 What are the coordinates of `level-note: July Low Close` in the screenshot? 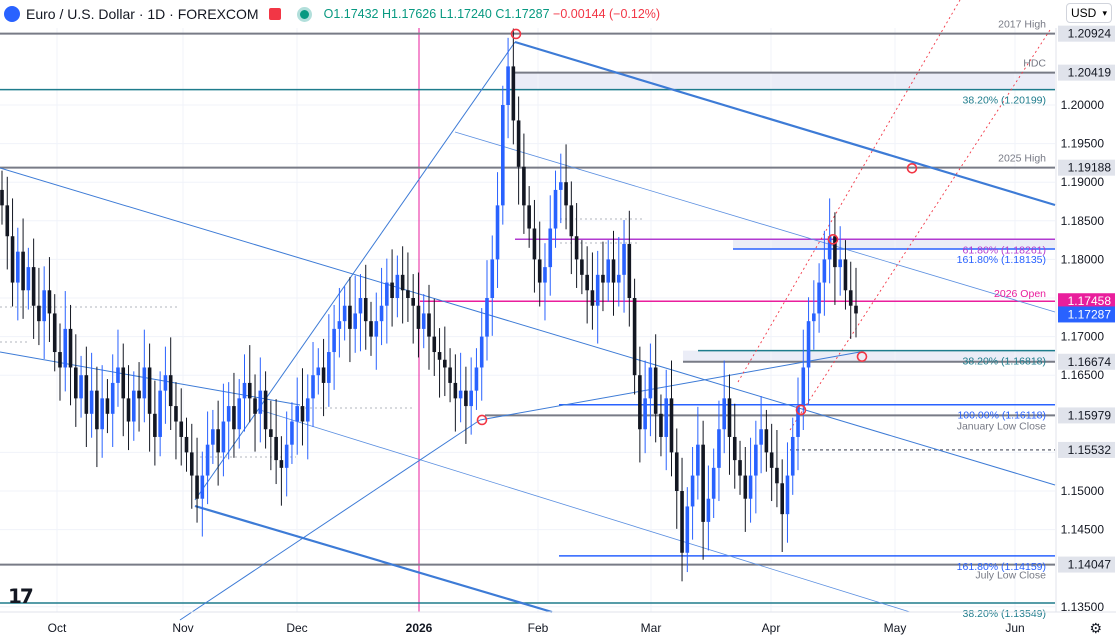 It's located at (1010, 576).